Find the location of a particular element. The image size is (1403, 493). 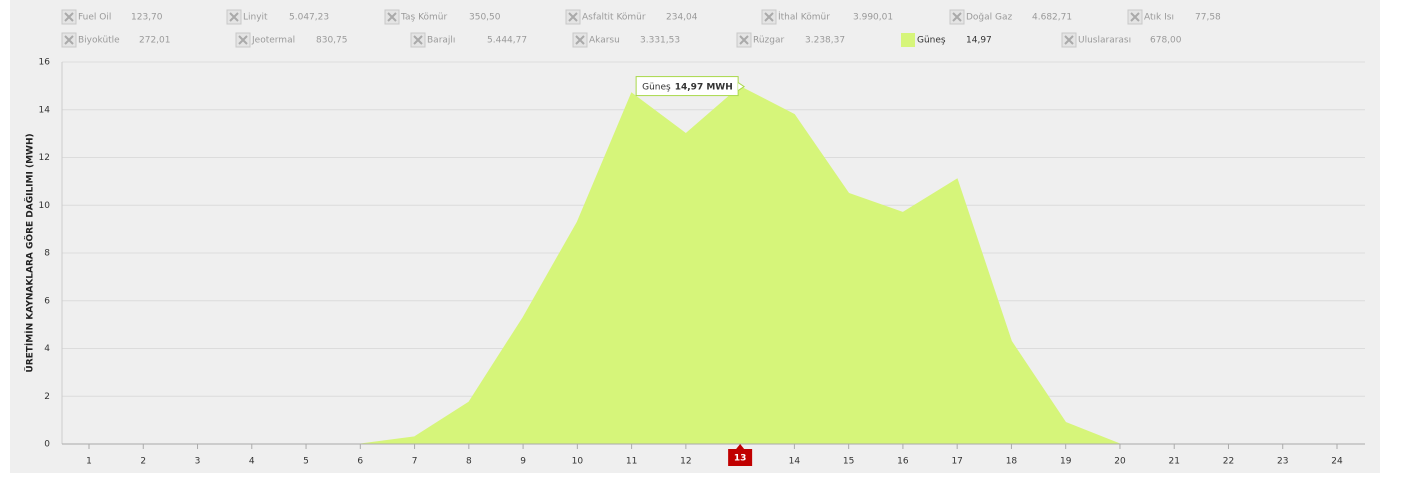

tooltip-text: Güneş 14,97 MWH is located at coordinates (687, 87).